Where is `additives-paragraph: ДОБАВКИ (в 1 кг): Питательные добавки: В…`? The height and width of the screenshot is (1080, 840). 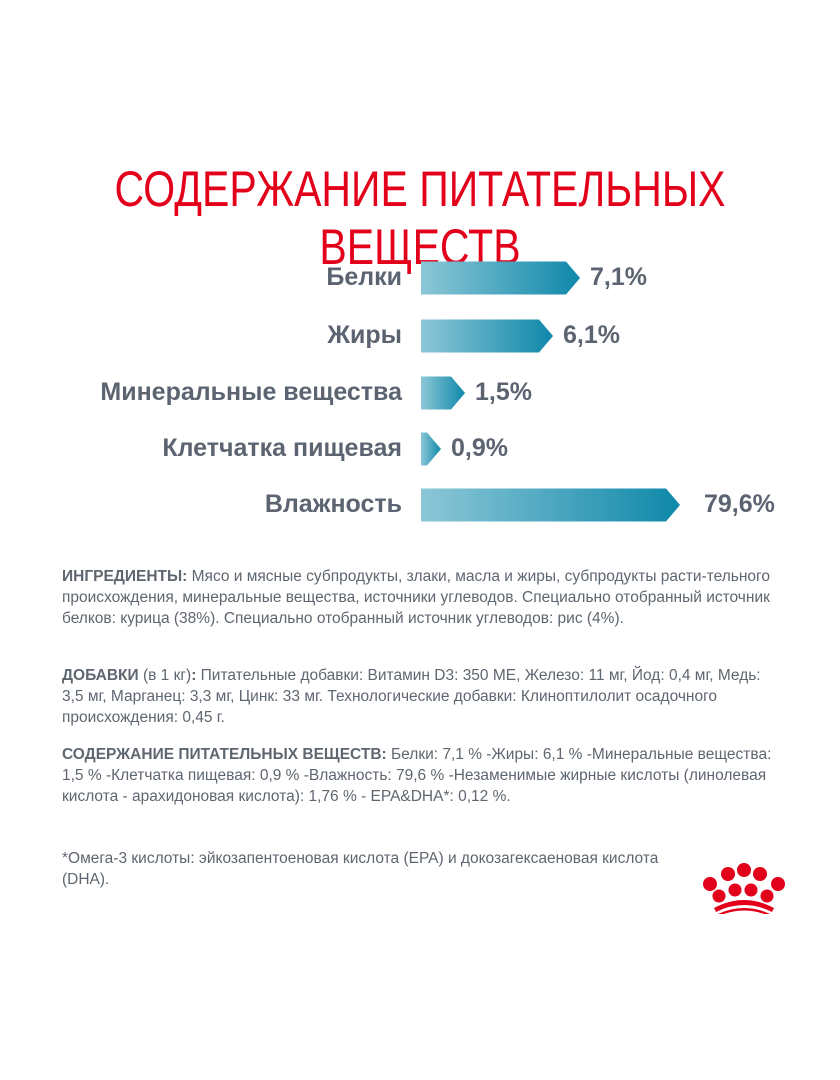
additives-paragraph: ДОБАВКИ (в 1 кг): Питательные добавки: В… is located at coordinates (422, 696).